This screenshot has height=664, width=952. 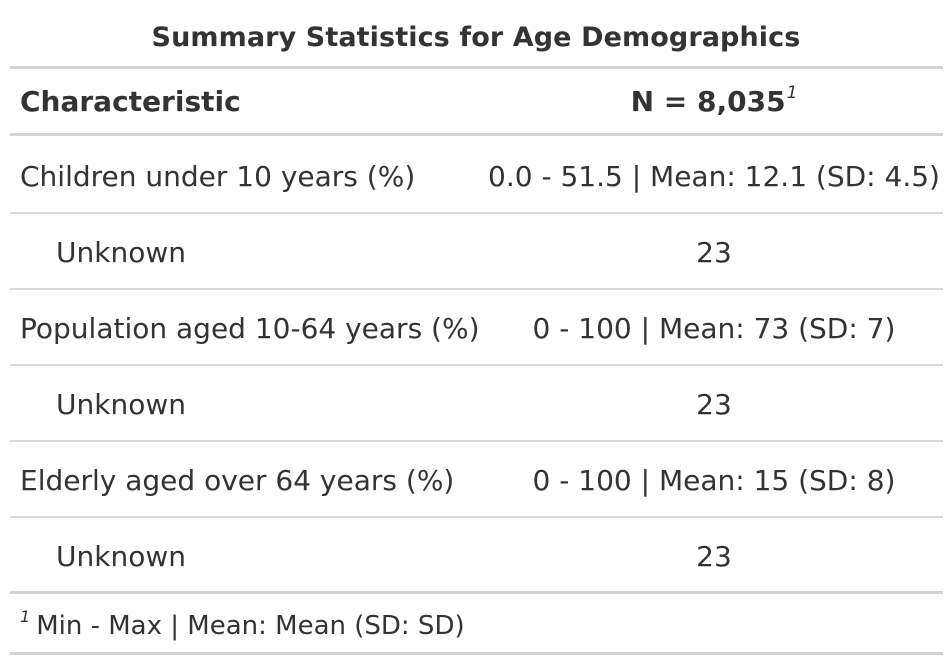 What do you see at coordinates (476, 37) in the screenshot?
I see `table-title: Summary Statistics for Age Demographics` at bounding box center [476, 37].